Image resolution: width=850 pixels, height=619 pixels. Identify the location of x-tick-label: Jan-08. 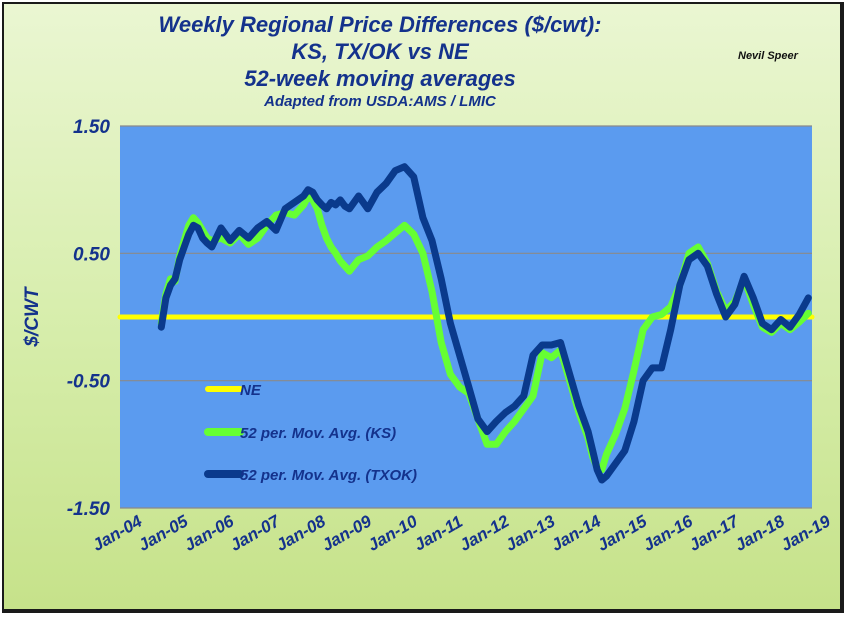
(301, 533).